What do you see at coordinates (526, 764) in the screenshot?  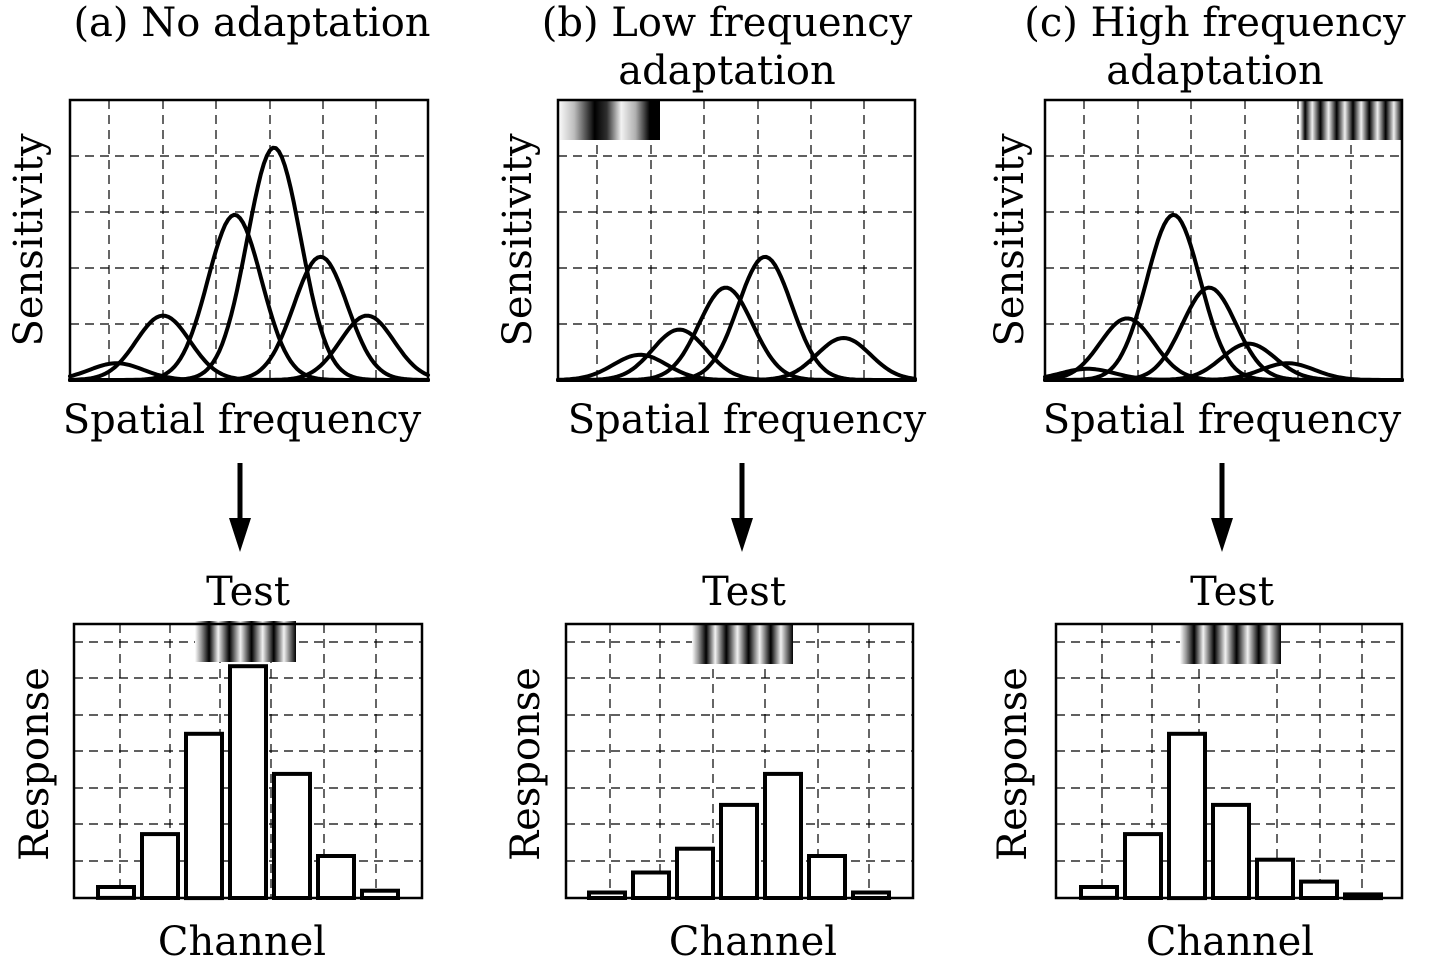 I see `panel-b-response-label: Response` at bounding box center [526, 764].